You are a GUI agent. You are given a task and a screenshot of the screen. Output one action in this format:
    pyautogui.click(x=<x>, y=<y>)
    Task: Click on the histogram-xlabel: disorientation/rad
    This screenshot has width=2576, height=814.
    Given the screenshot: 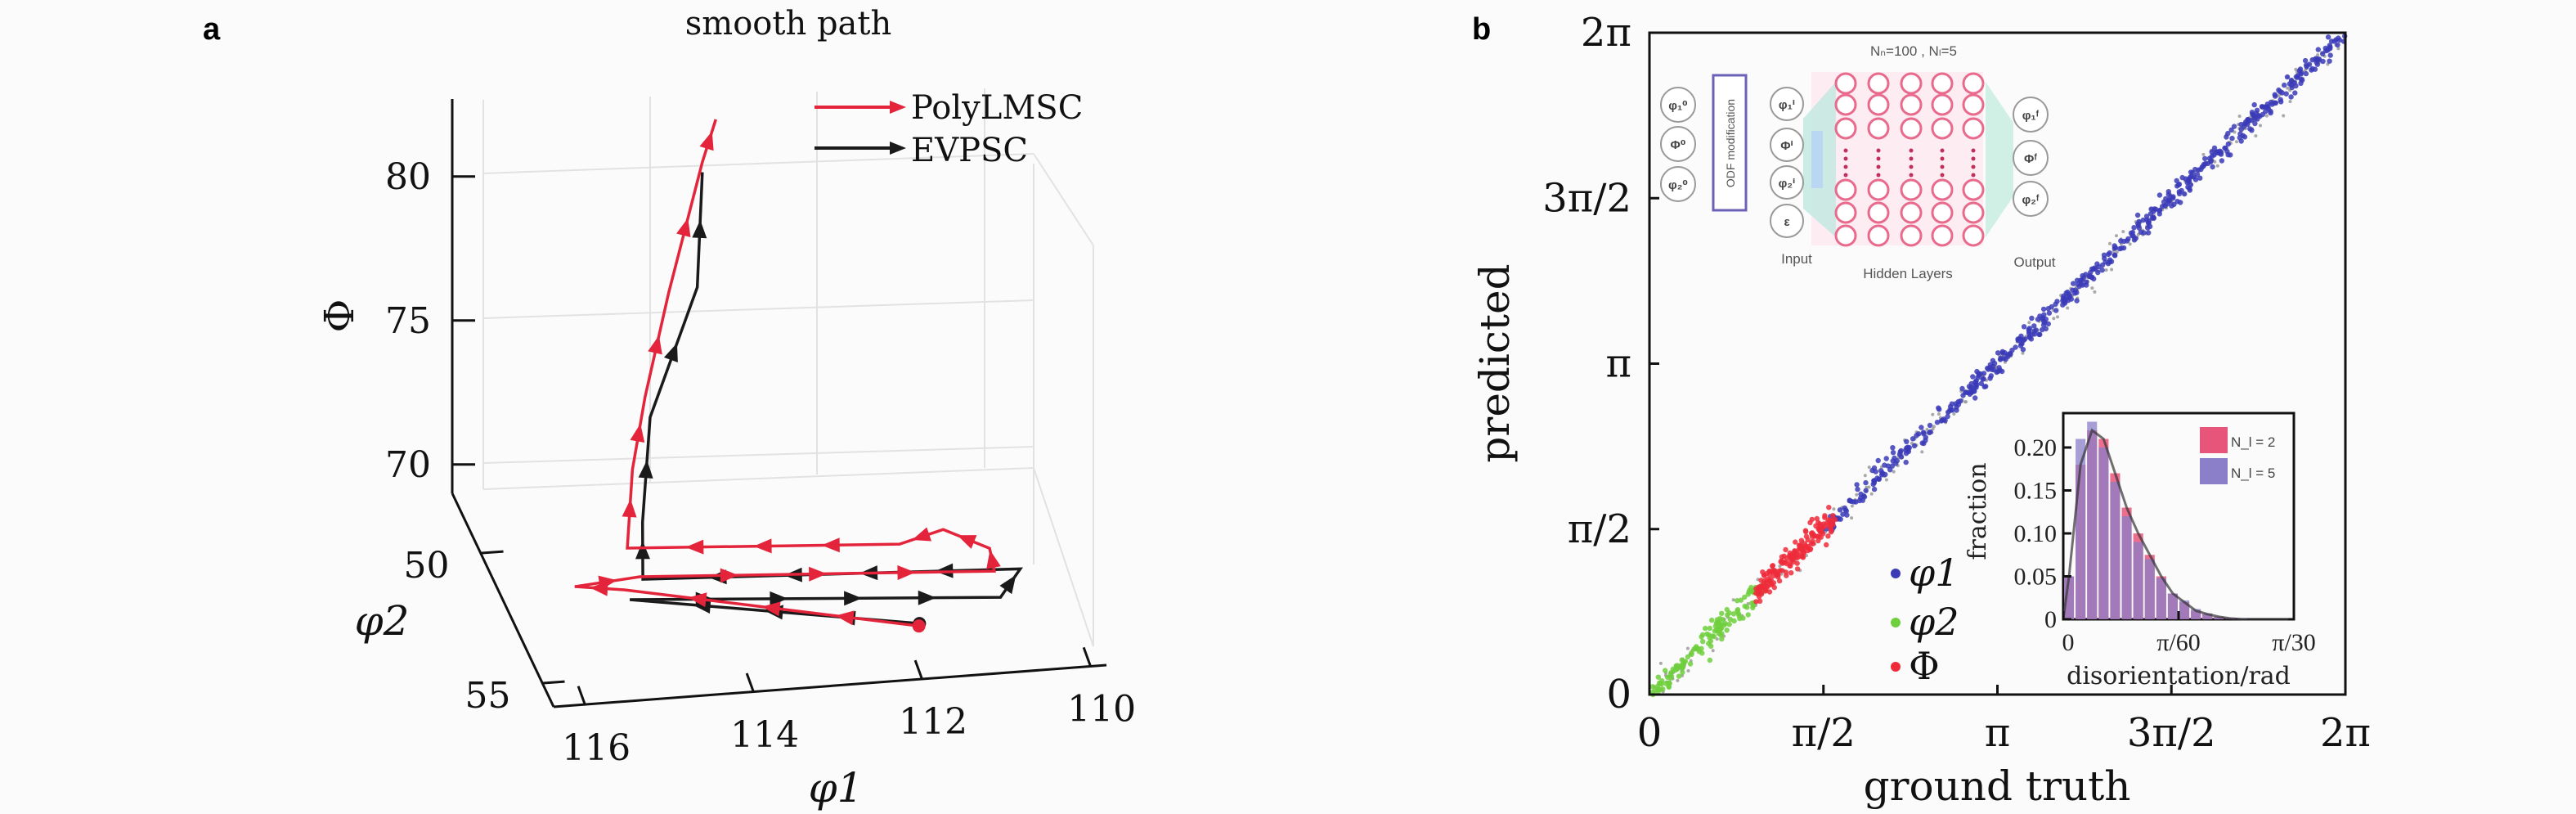 What is the action you would take?
    pyautogui.click(x=2179, y=676)
    